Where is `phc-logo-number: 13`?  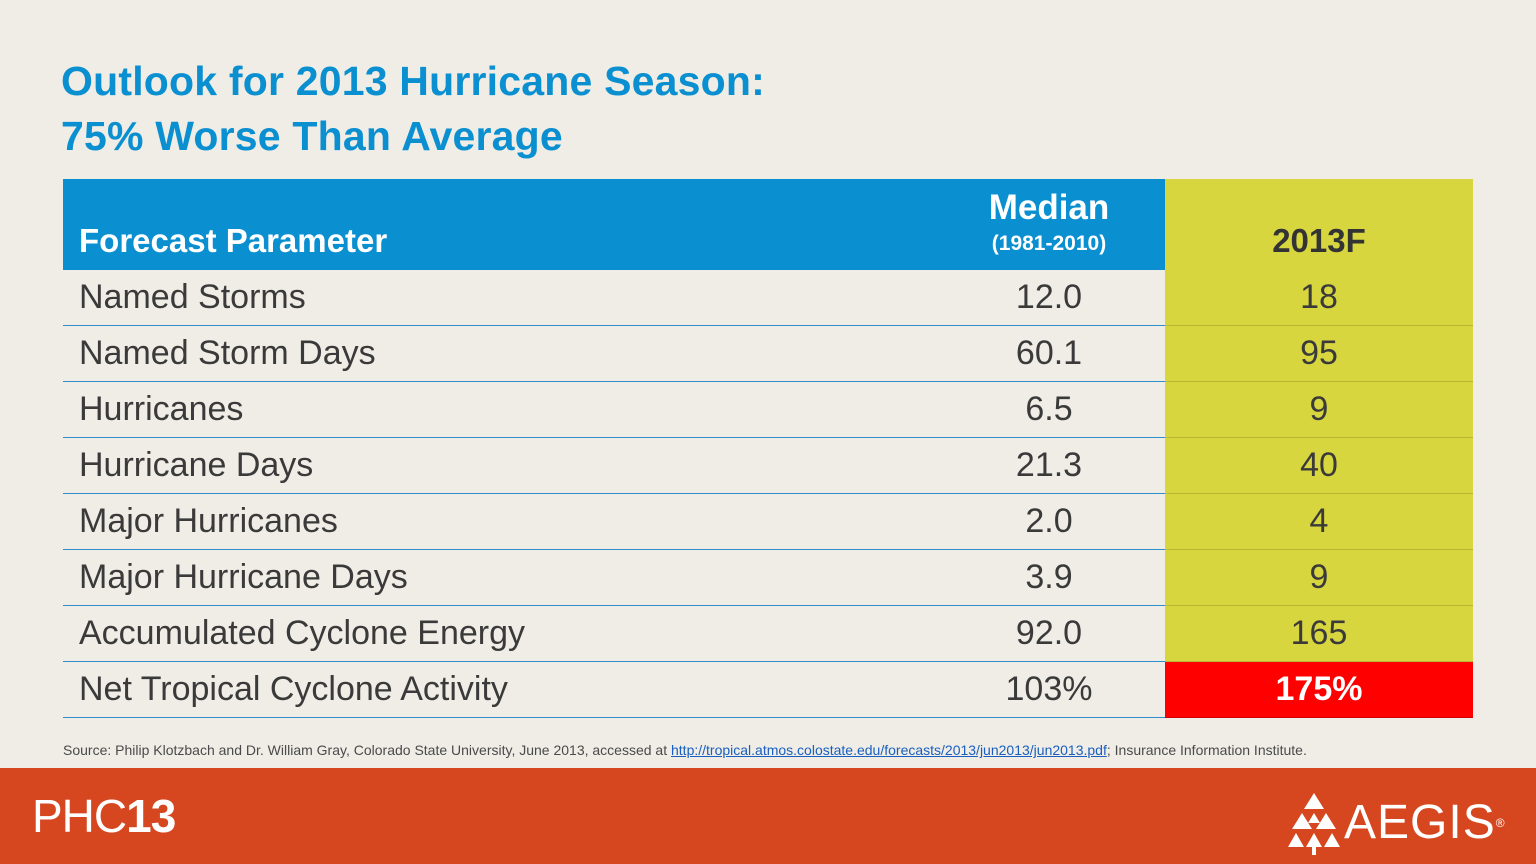
phc-logo-number: 13 is located at coordinates (151, 816).